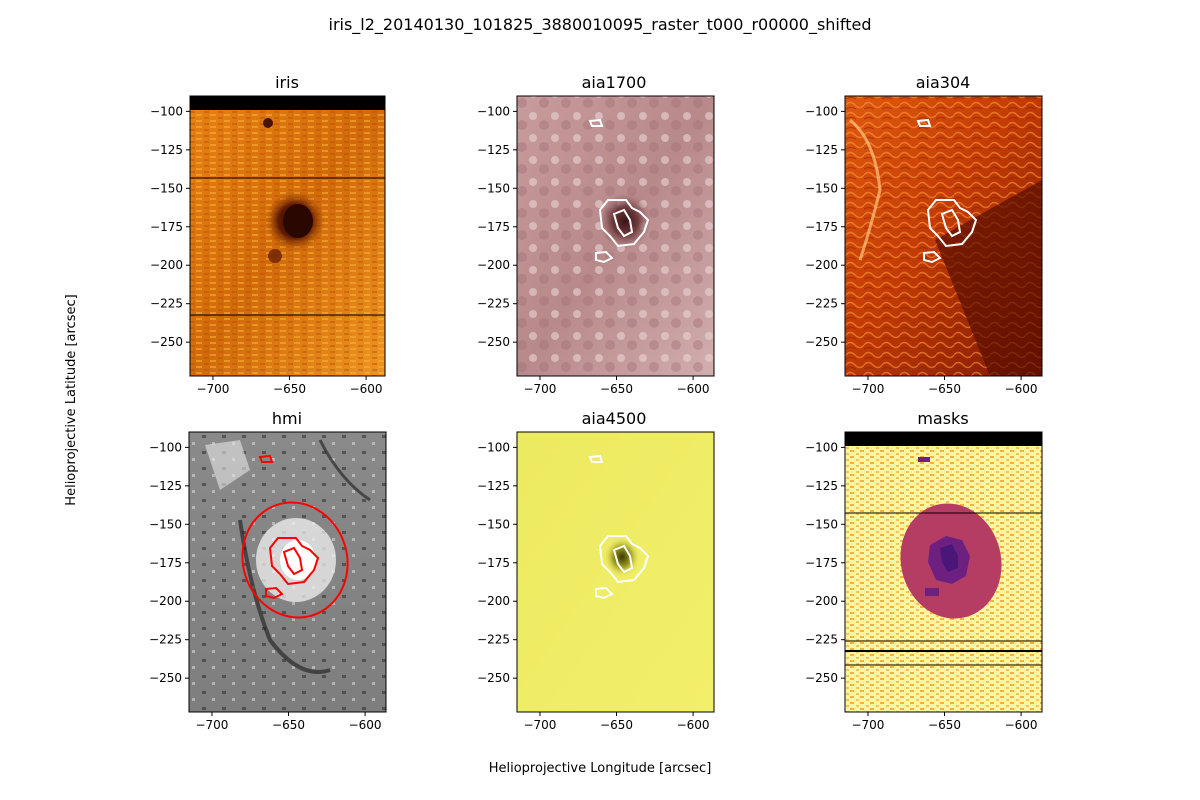 This screenshot has height=800, width=1200. I want to click on panel-title-aia304: aia304, so click(943, 82).